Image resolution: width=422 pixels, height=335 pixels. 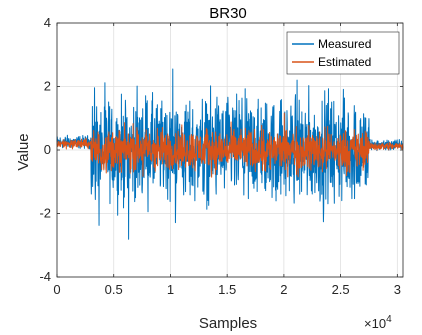 I want to click on legend: Measured Estimated, so click(x=343, y=53).